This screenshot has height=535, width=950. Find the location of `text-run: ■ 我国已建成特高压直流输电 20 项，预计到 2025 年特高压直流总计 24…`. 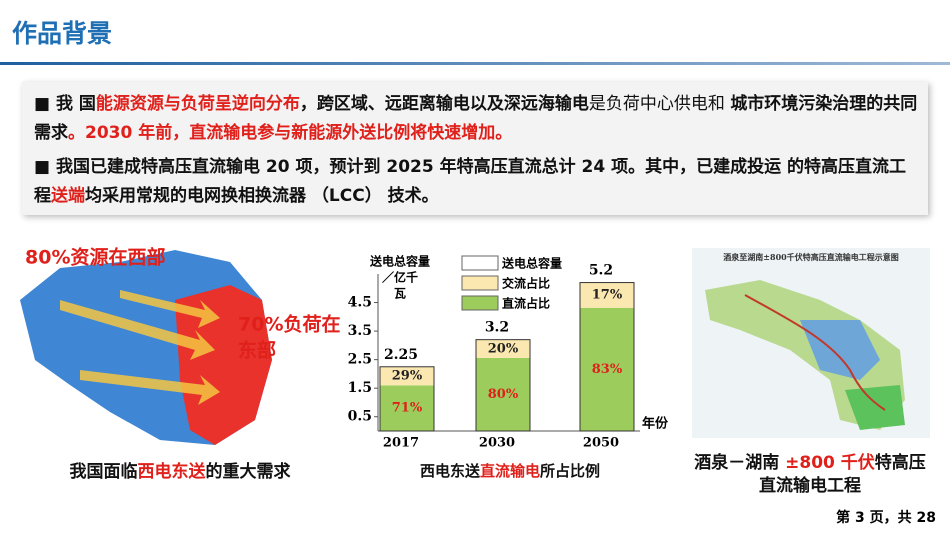

text-run: ■ 我国已建成特高压直流输电 20 项，预计到 2025 年特高压直流总计 24… is located at coordinates (470, 181).